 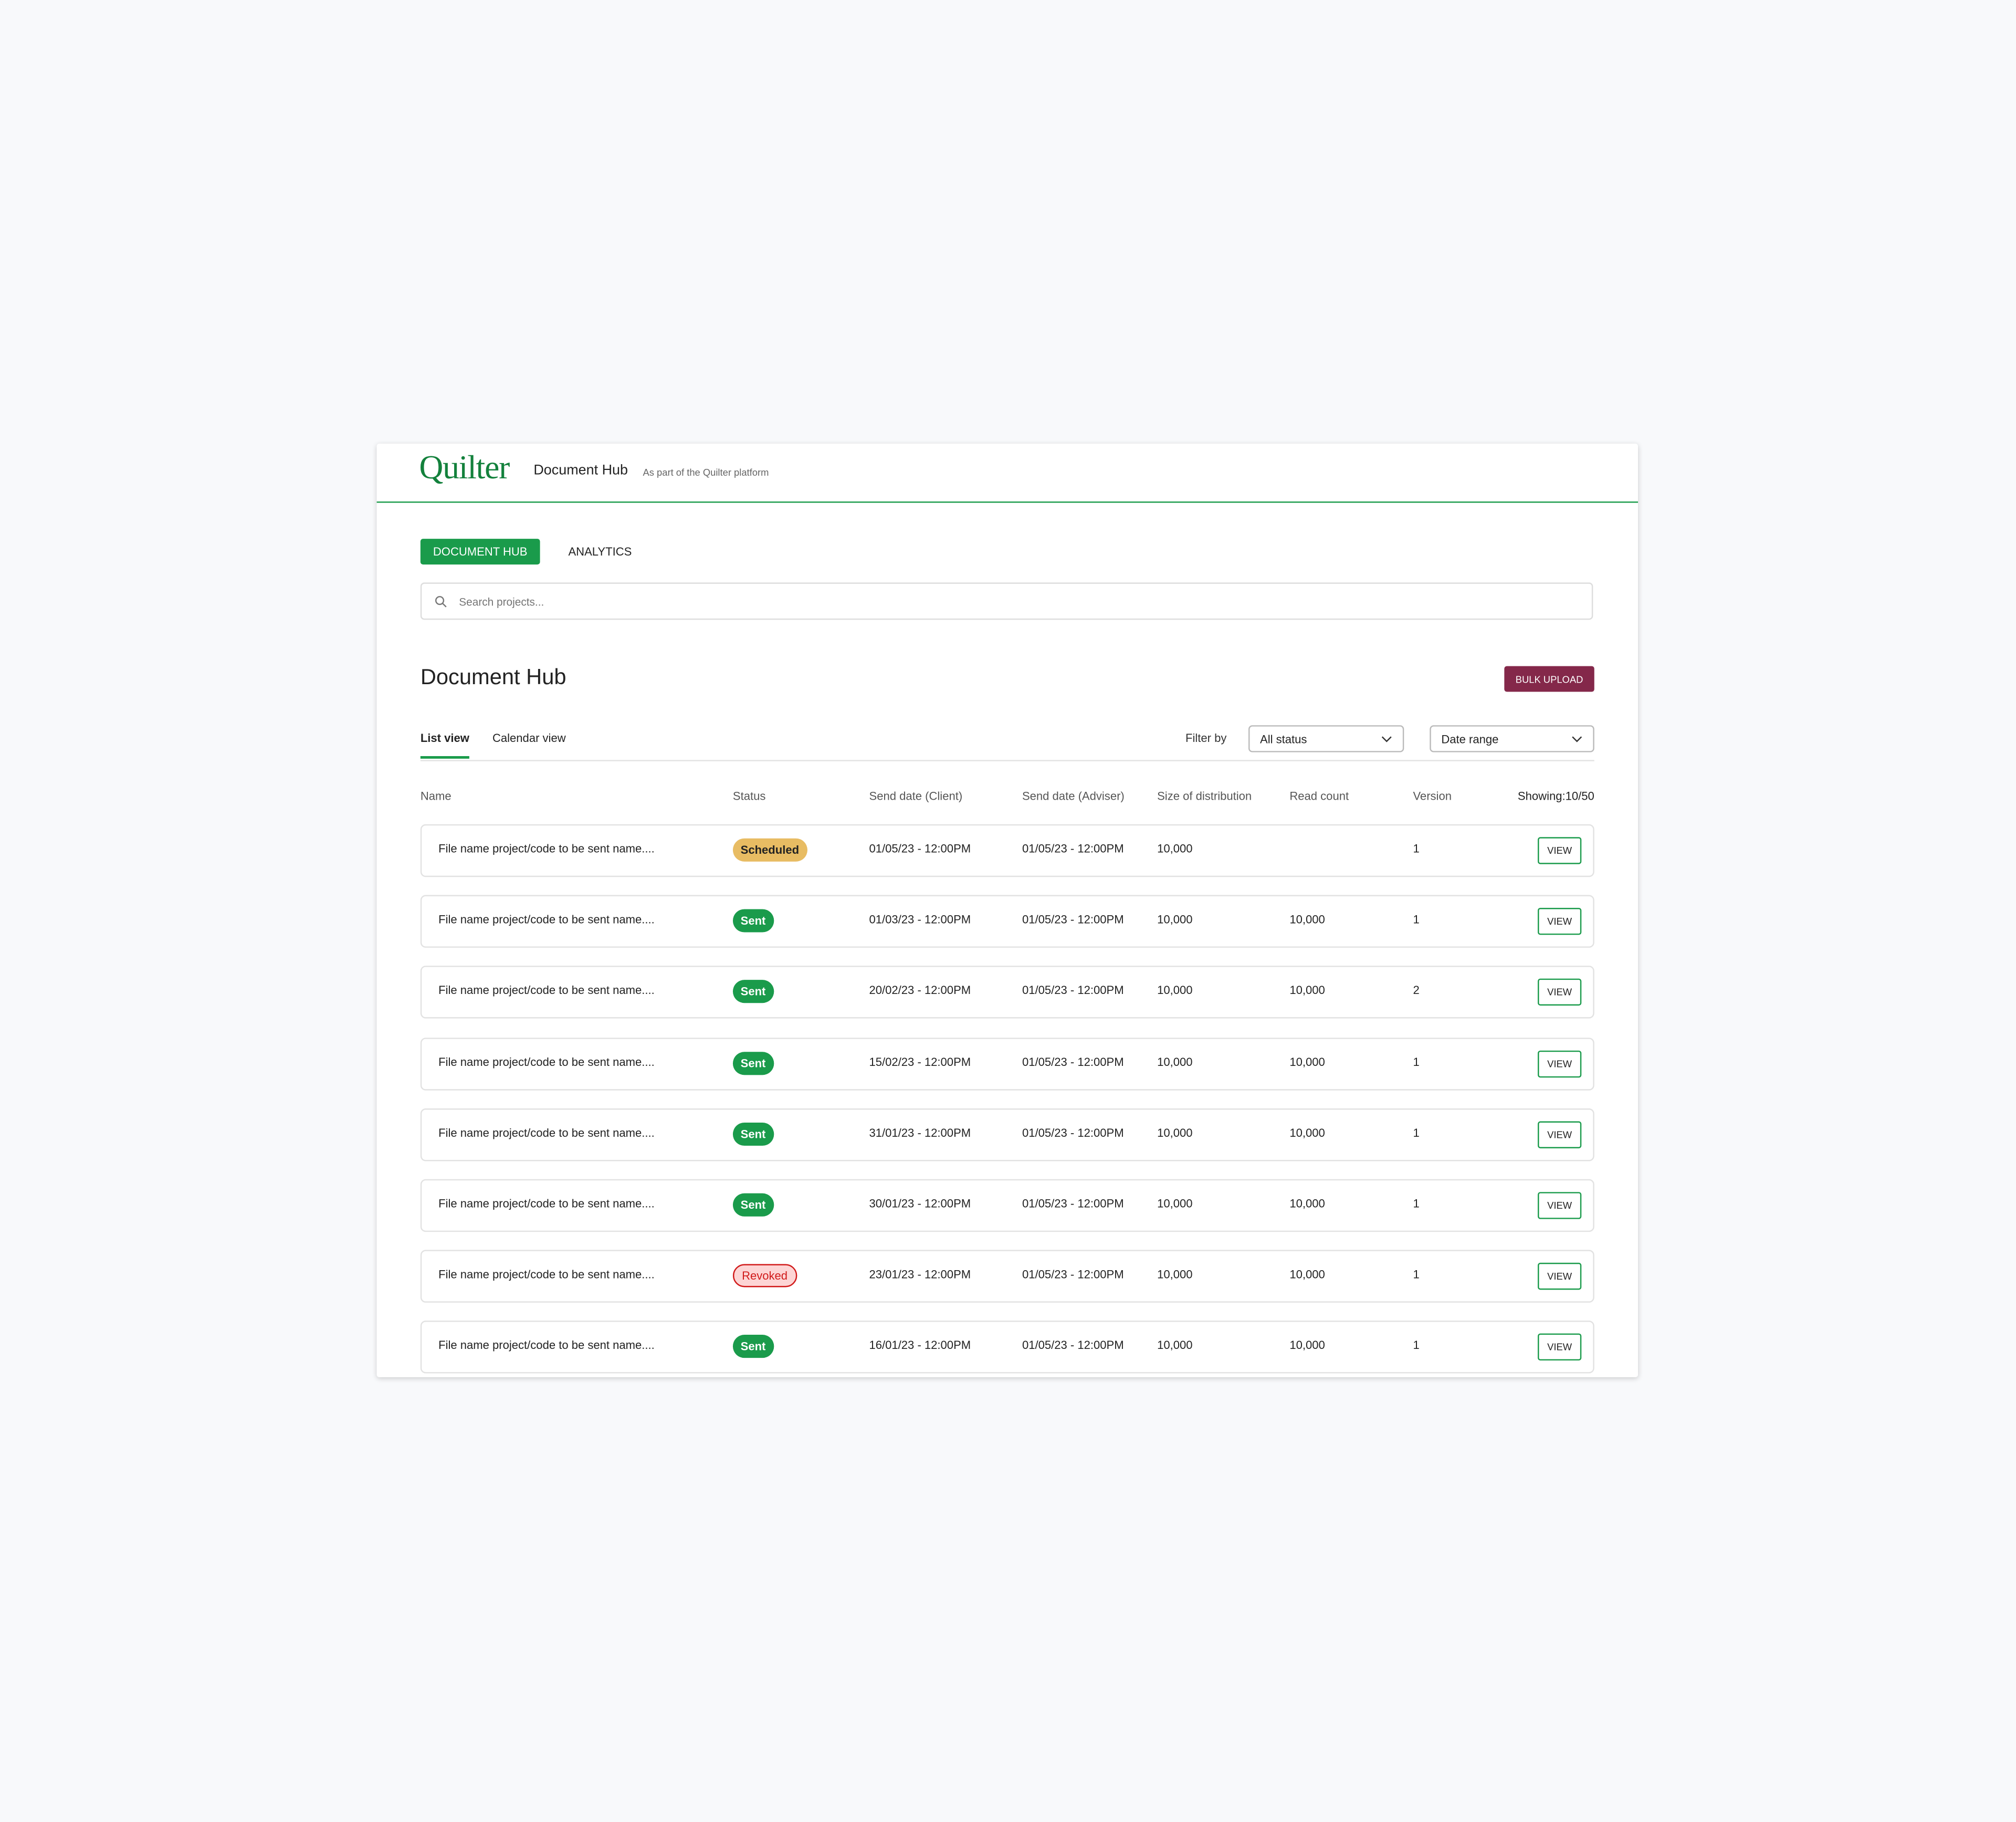 I want to click on send-date-client: 30/01/23 - 12:00PM, so click(x=920, y=1203).